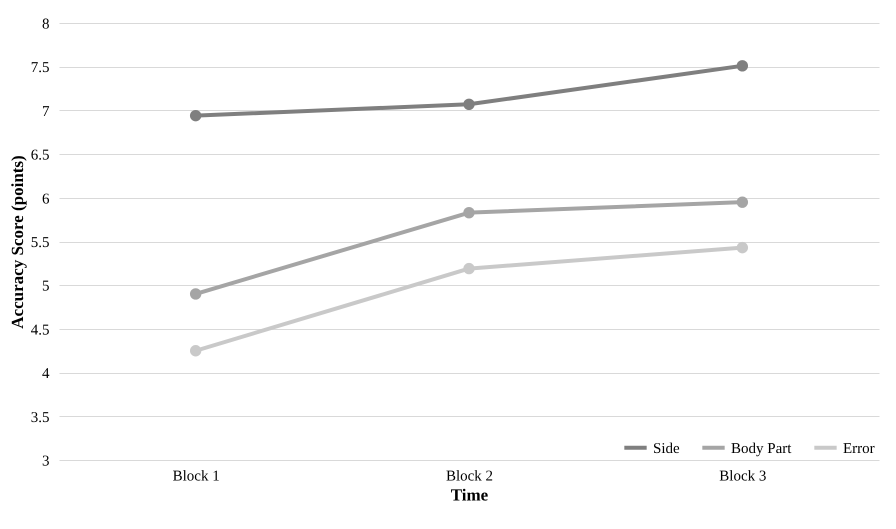 Image resolution: width=896 pixels, height=529 pixels. I want to click on y-tick-label: 6.5, so click(40, 156).